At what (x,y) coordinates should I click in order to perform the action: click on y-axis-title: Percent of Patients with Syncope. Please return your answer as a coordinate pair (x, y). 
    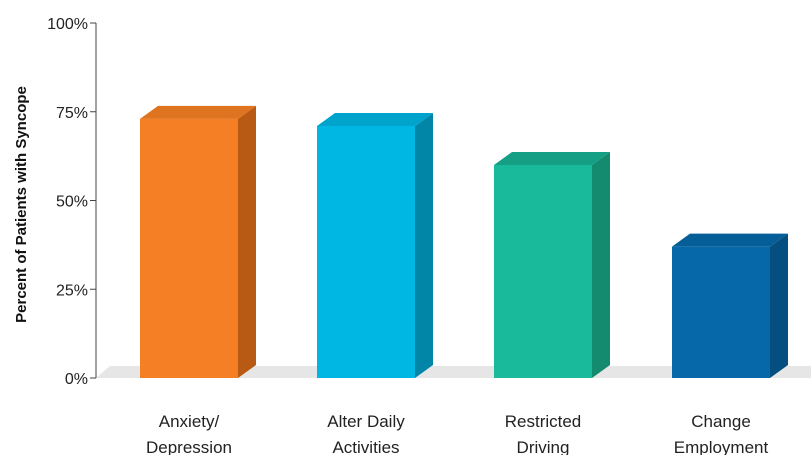
    Looking at the image, I should click on (21, 204).